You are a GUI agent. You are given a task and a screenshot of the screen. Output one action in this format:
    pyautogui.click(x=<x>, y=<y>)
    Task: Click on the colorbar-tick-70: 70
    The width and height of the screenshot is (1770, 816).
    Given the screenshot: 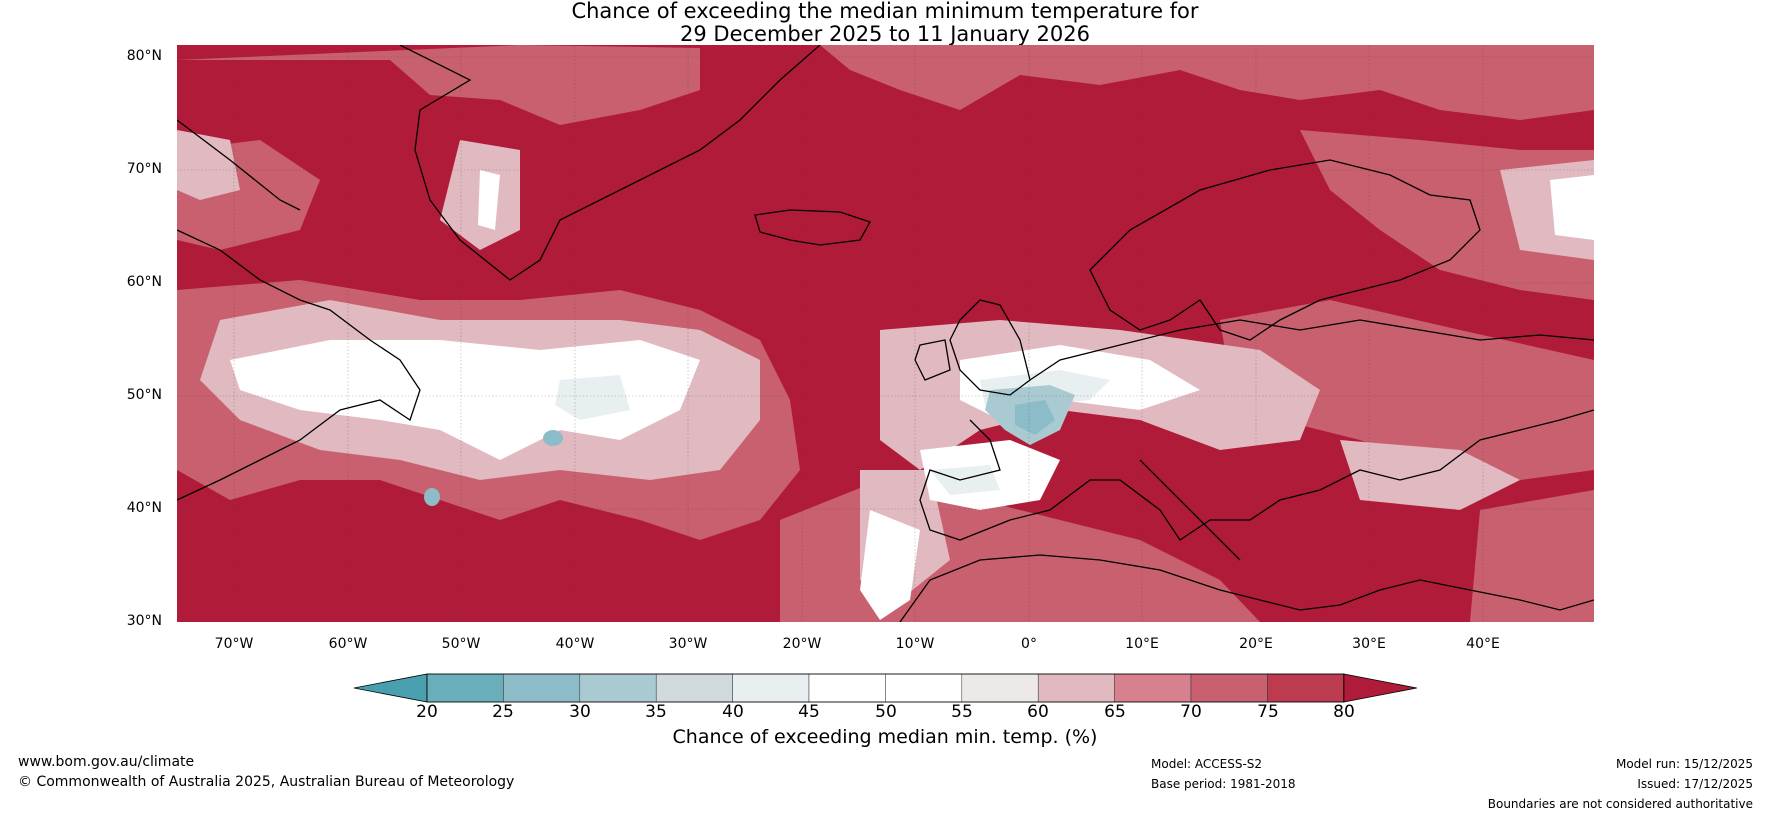 What is the action you would take?
    pyautogui.click(x=1191, y=712)
    